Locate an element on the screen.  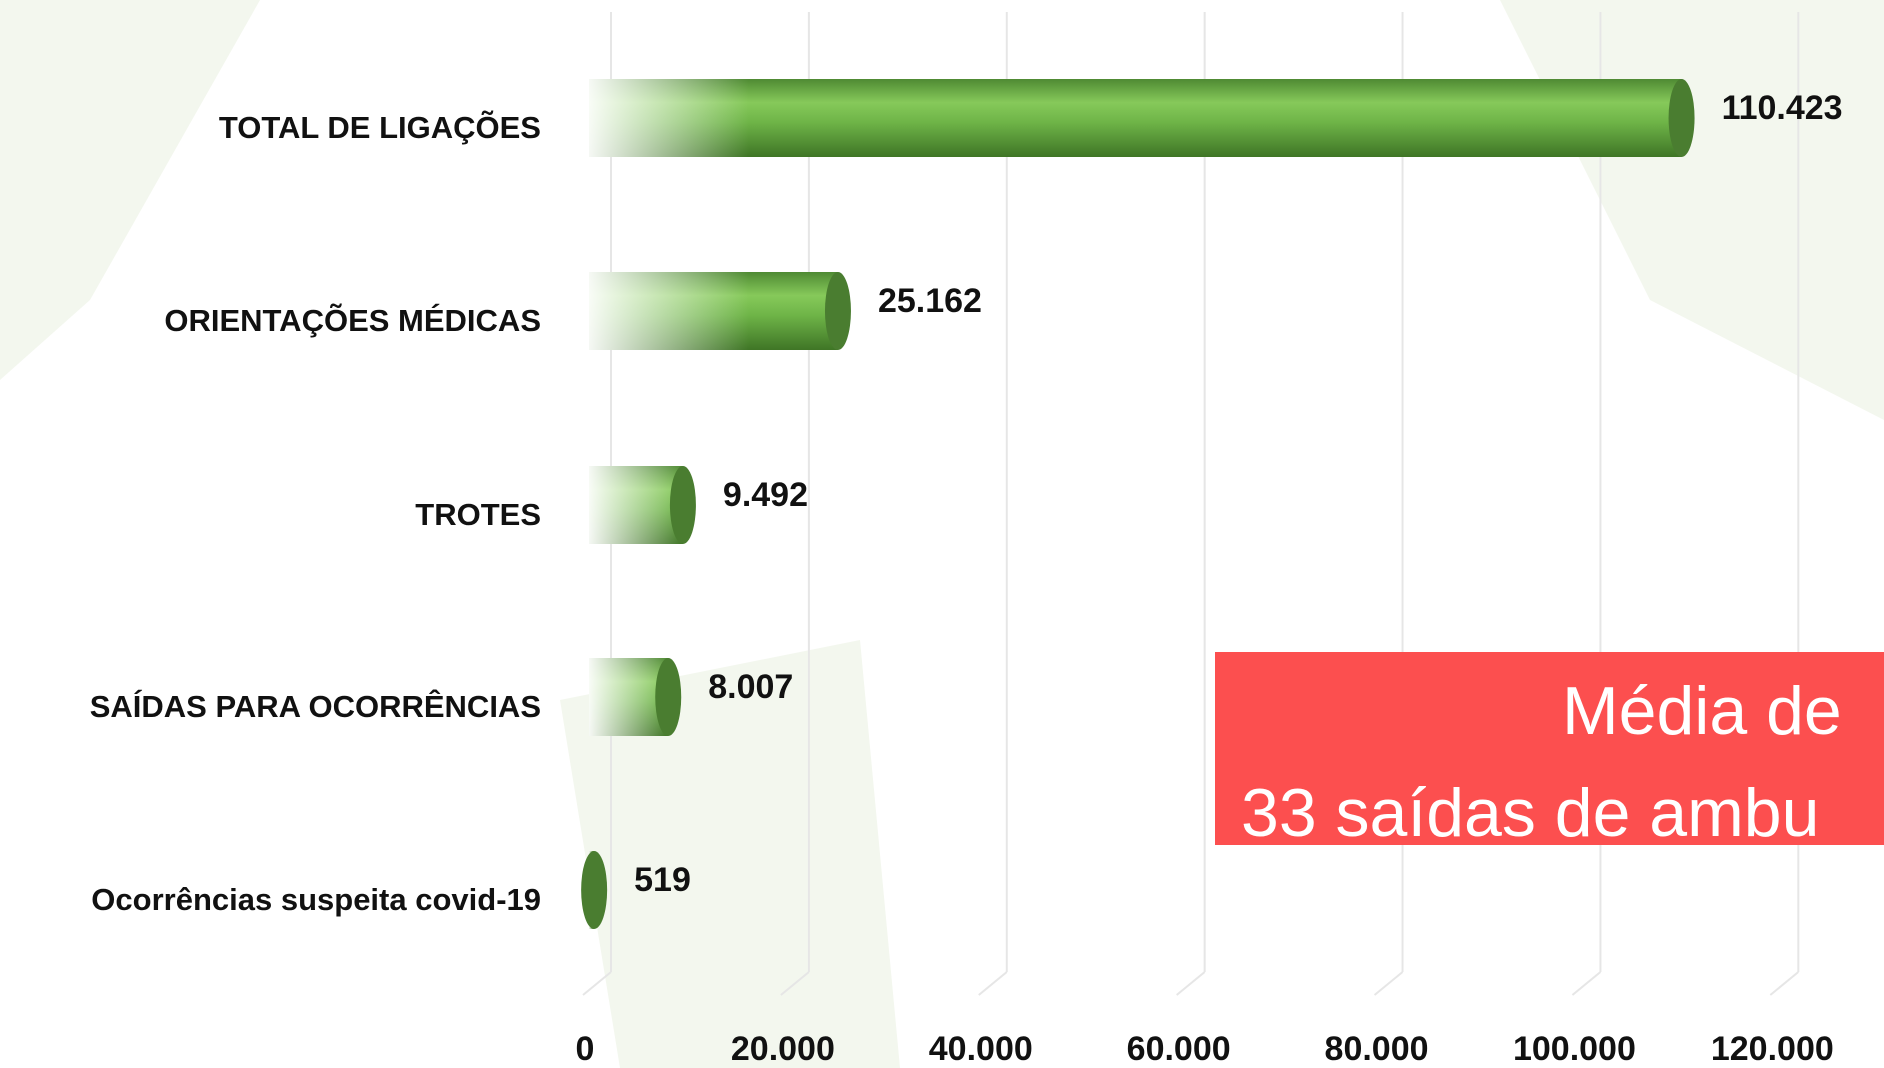
x-tick-label: 20.000 is located at coordinates (783, 1049).